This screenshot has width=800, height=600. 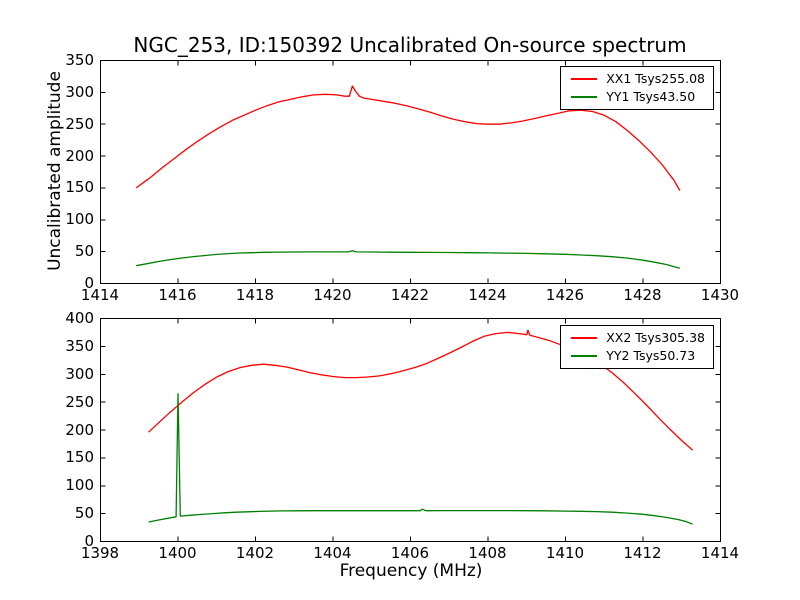 What do you see at coordinates (584, 79) in the screenshot?
I see `legend-line-swatch-xx1` at bounding box center [584, 79].